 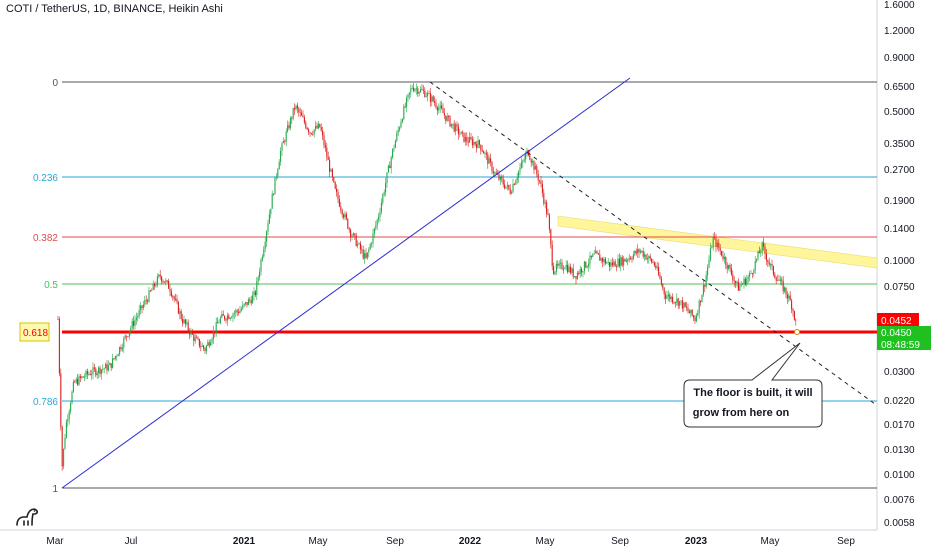 What do you see at coordinates (899, 450) in the screenshot?
I see `price-tick-label: 0.0130` at bounding box center [899, 450].